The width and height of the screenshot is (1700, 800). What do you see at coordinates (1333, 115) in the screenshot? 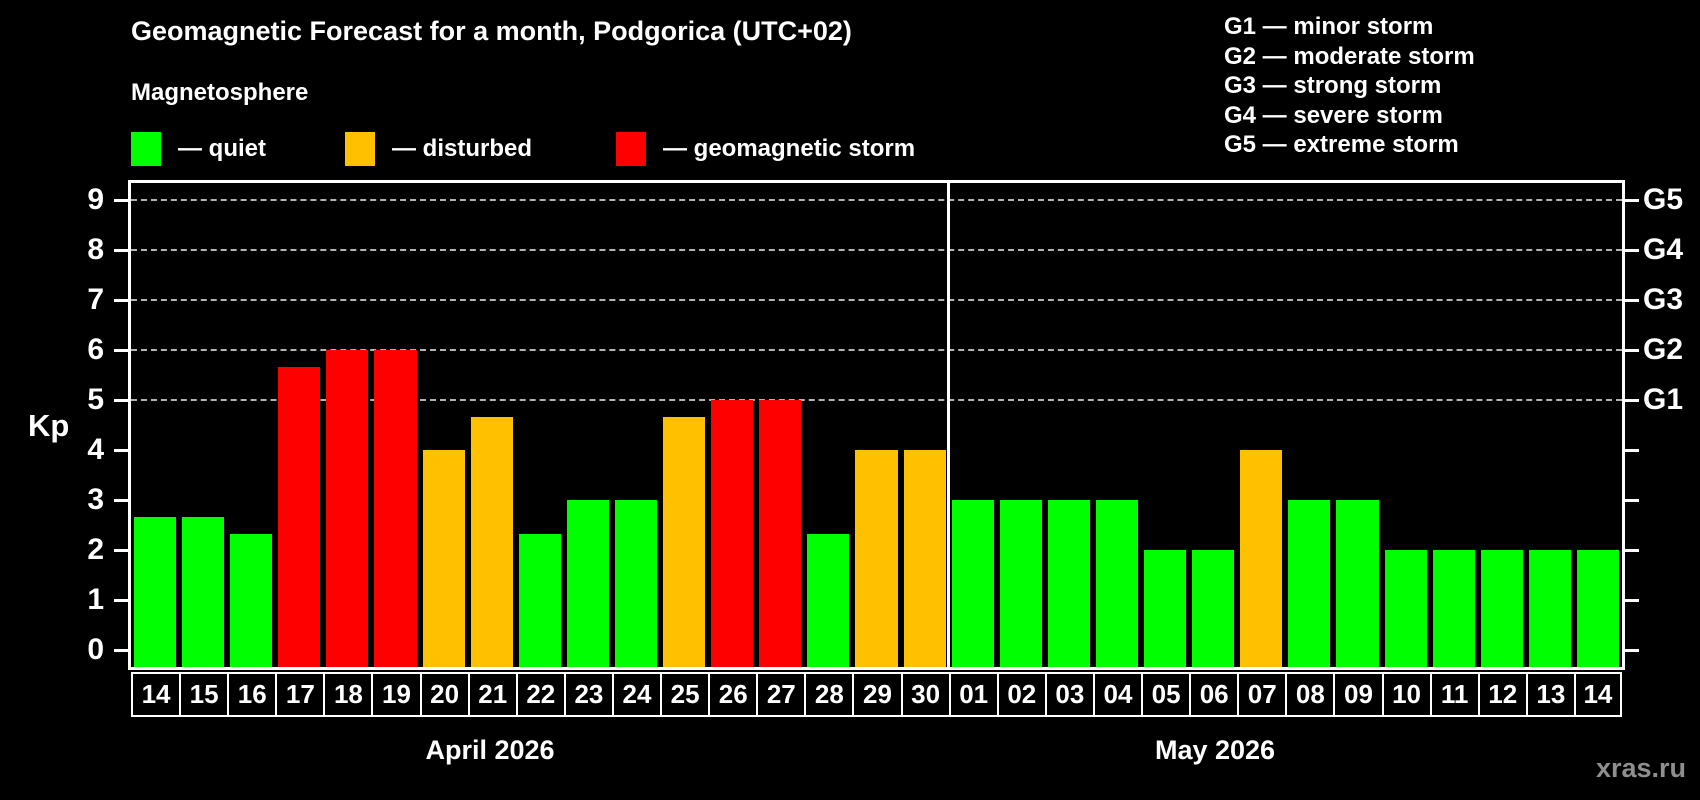
I see `g4-legend-line: G4 — severe storm` at bounding box center [1333, 115].